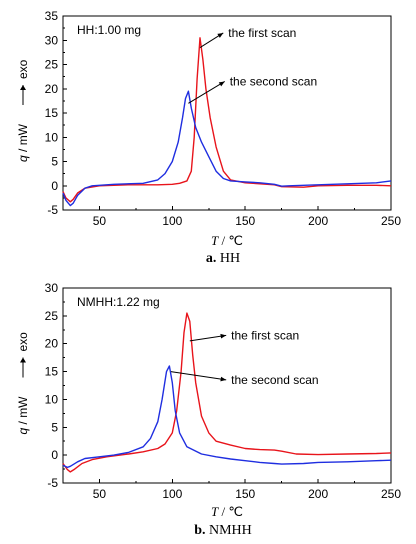  I want to click on figure-caption: b. NMHH, so click(223, 530).